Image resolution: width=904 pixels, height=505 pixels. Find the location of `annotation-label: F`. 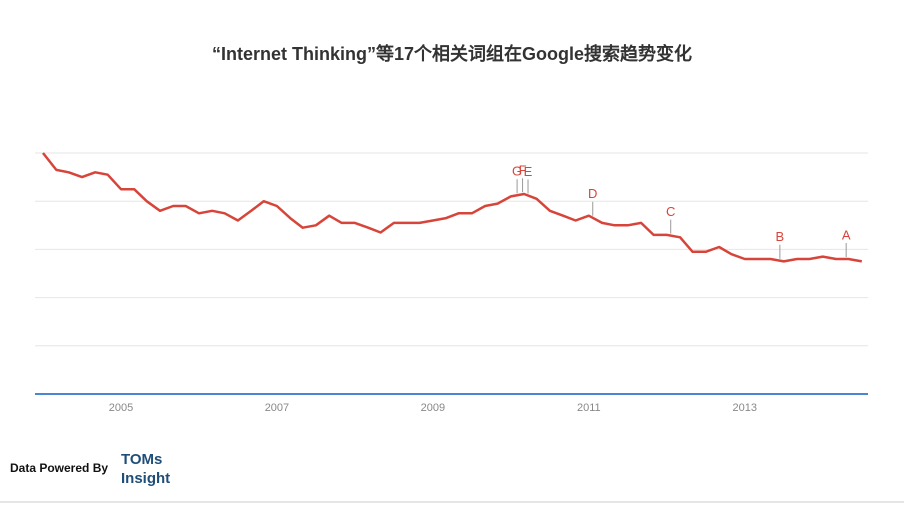

annotation-label: F is located at coordinates (523, 170).